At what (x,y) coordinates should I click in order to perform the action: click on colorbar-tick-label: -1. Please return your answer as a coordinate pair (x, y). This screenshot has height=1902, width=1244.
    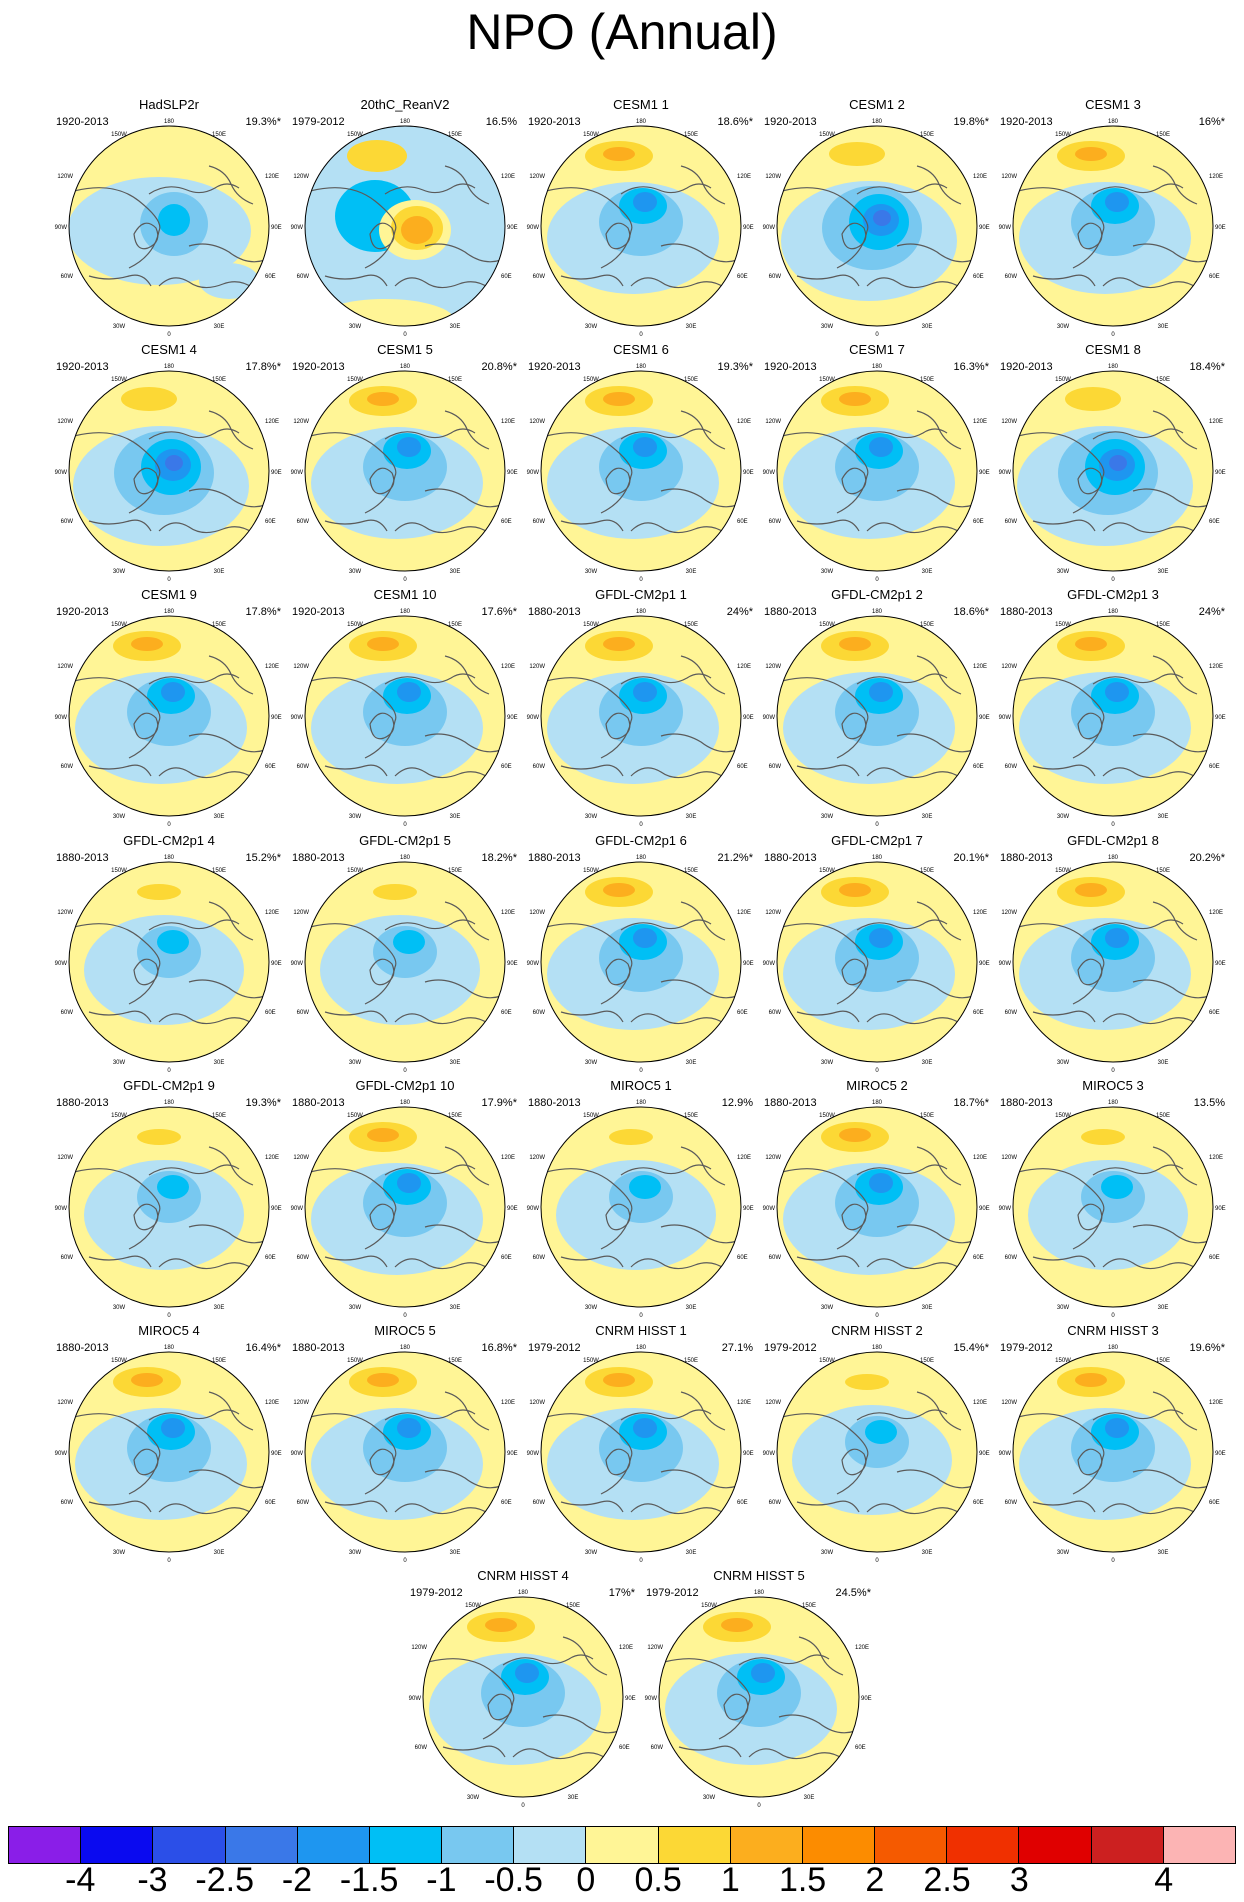
    Looking at the image, I should click on (441, 1880).